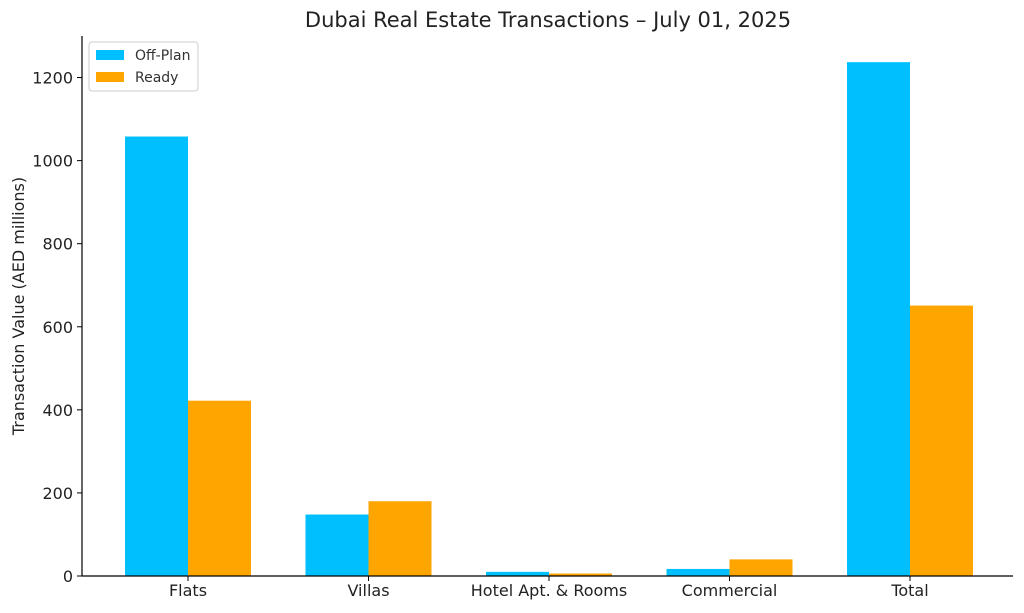 Image resolution: width=1024 pixels, height=613 pixels. What do you see at coordinates (909, 590) in the screenshot?
I see `x-tick-label: Total` at bounding box center [909, 590].